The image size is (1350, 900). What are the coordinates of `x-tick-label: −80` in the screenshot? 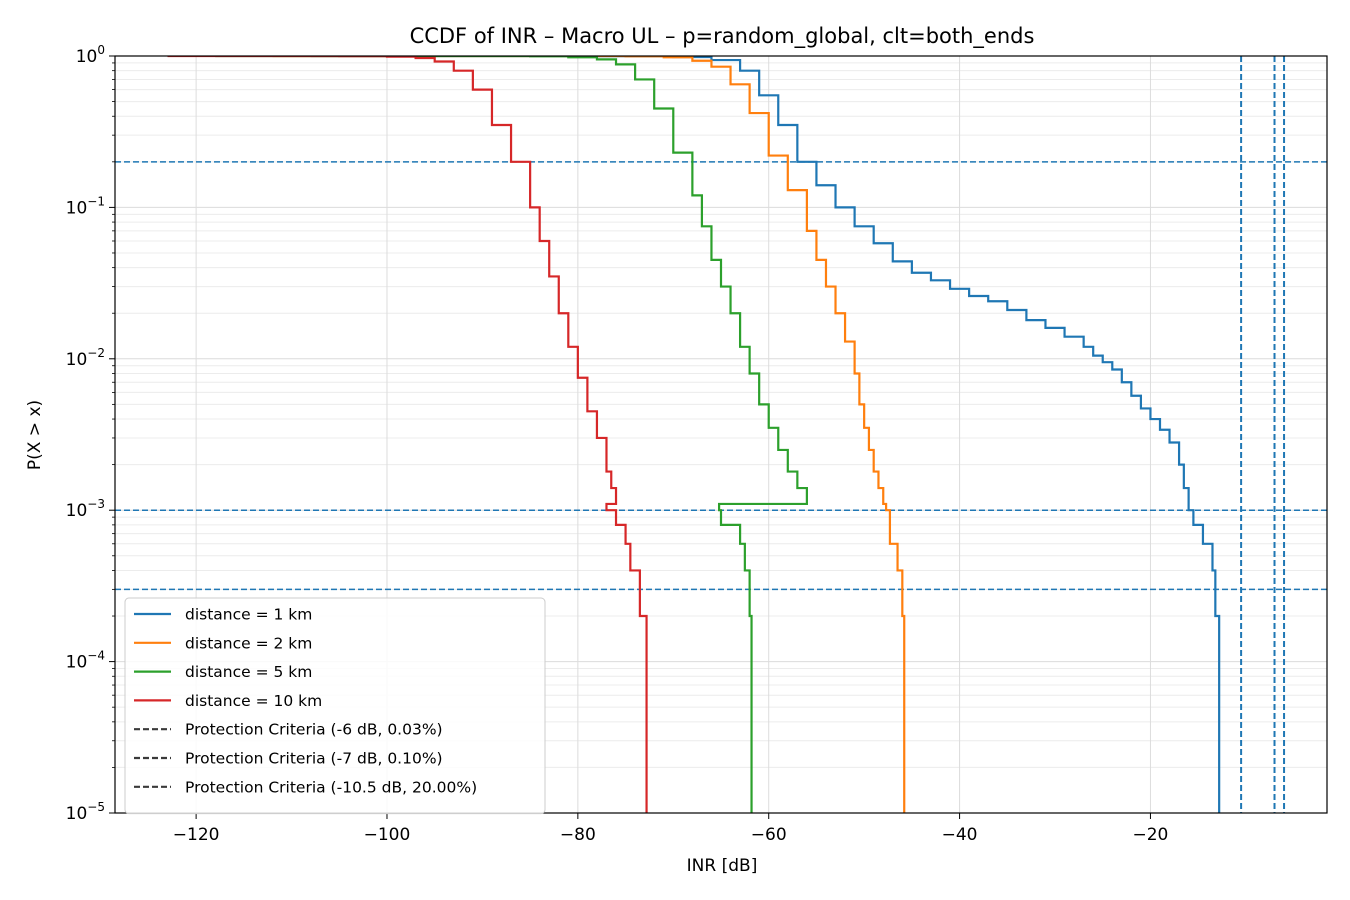 It's located at (578, 835).